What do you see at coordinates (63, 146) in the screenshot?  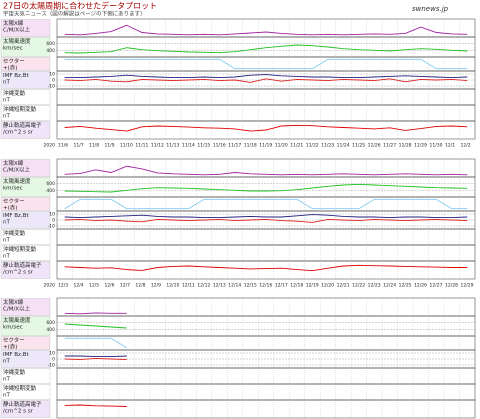 I see `x-tick-label: 11/6` at bounding box center [63, 146].